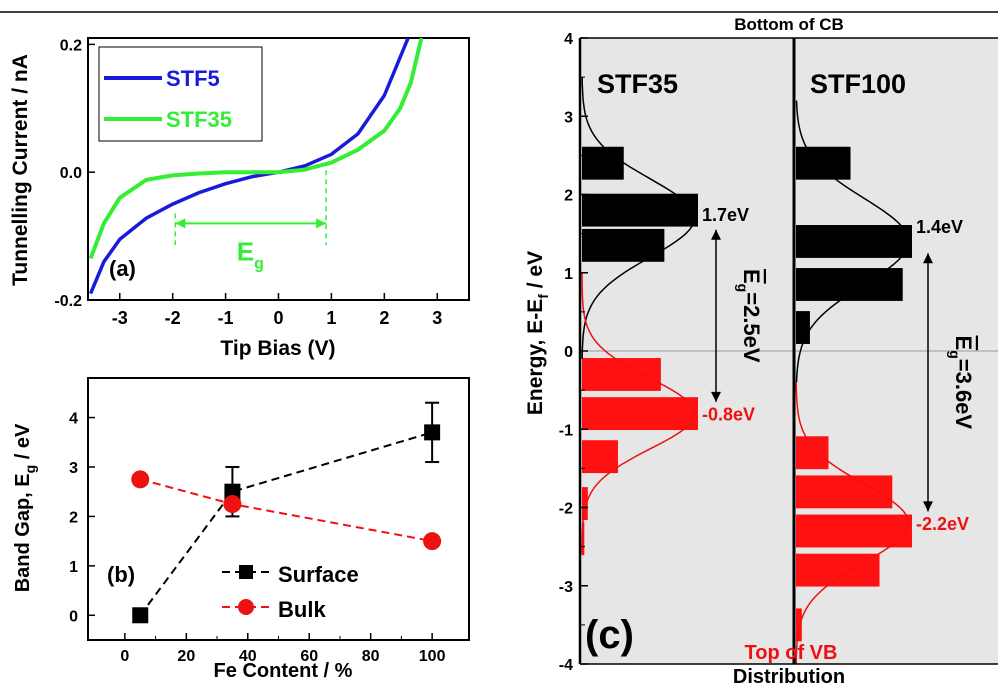 The width and height of the screenshot is (998, 689). What do you see at coordinates (331, 318) in the screenshot?
I see `x-tick-label: 1` at bounding box center [331, 318].